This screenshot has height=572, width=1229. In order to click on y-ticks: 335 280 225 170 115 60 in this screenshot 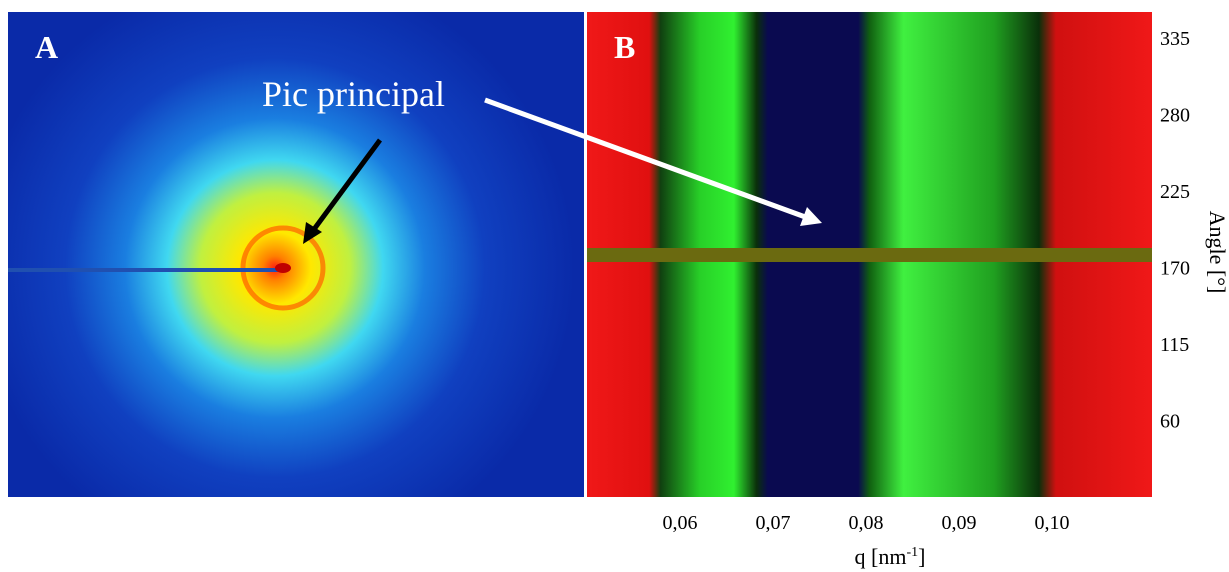, I will do `click(1175, 230)`.